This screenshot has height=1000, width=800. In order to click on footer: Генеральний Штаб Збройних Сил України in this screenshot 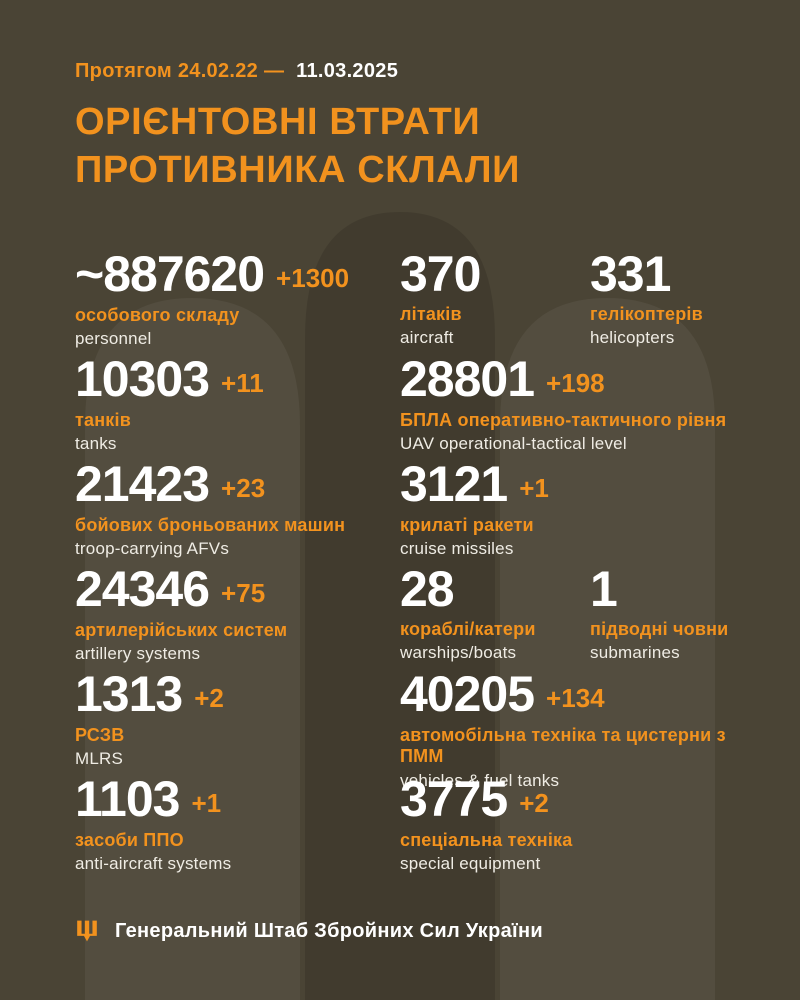, I will do `click(309, 931)`.